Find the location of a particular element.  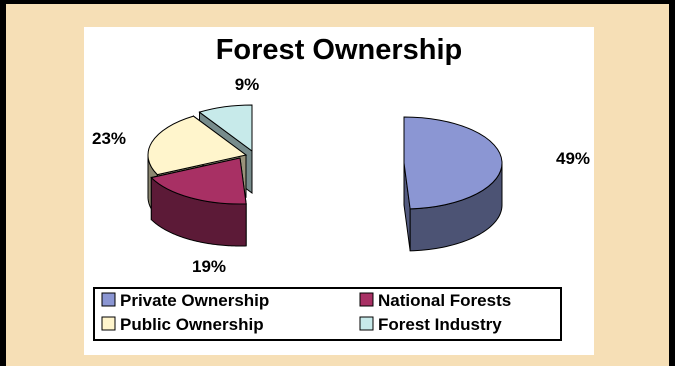

data-label-public-ownership: 23% is located at coordinates (109, 138).